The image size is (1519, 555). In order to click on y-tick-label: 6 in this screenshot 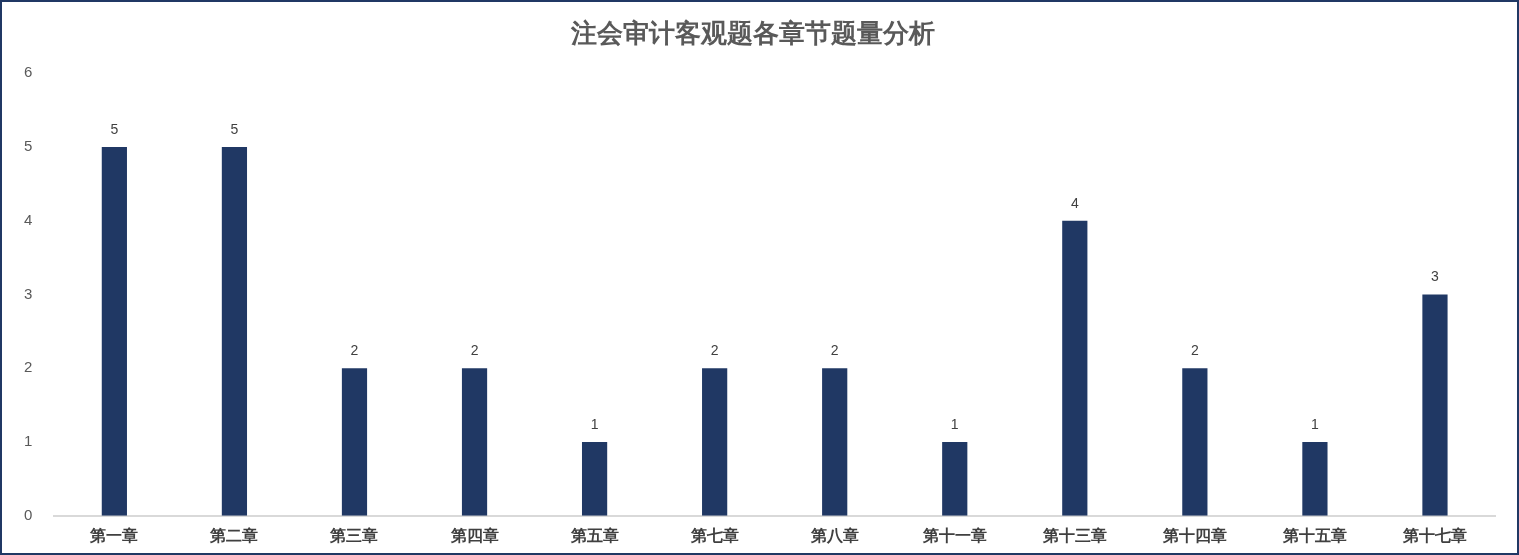, I will do `click(28, 72)`.